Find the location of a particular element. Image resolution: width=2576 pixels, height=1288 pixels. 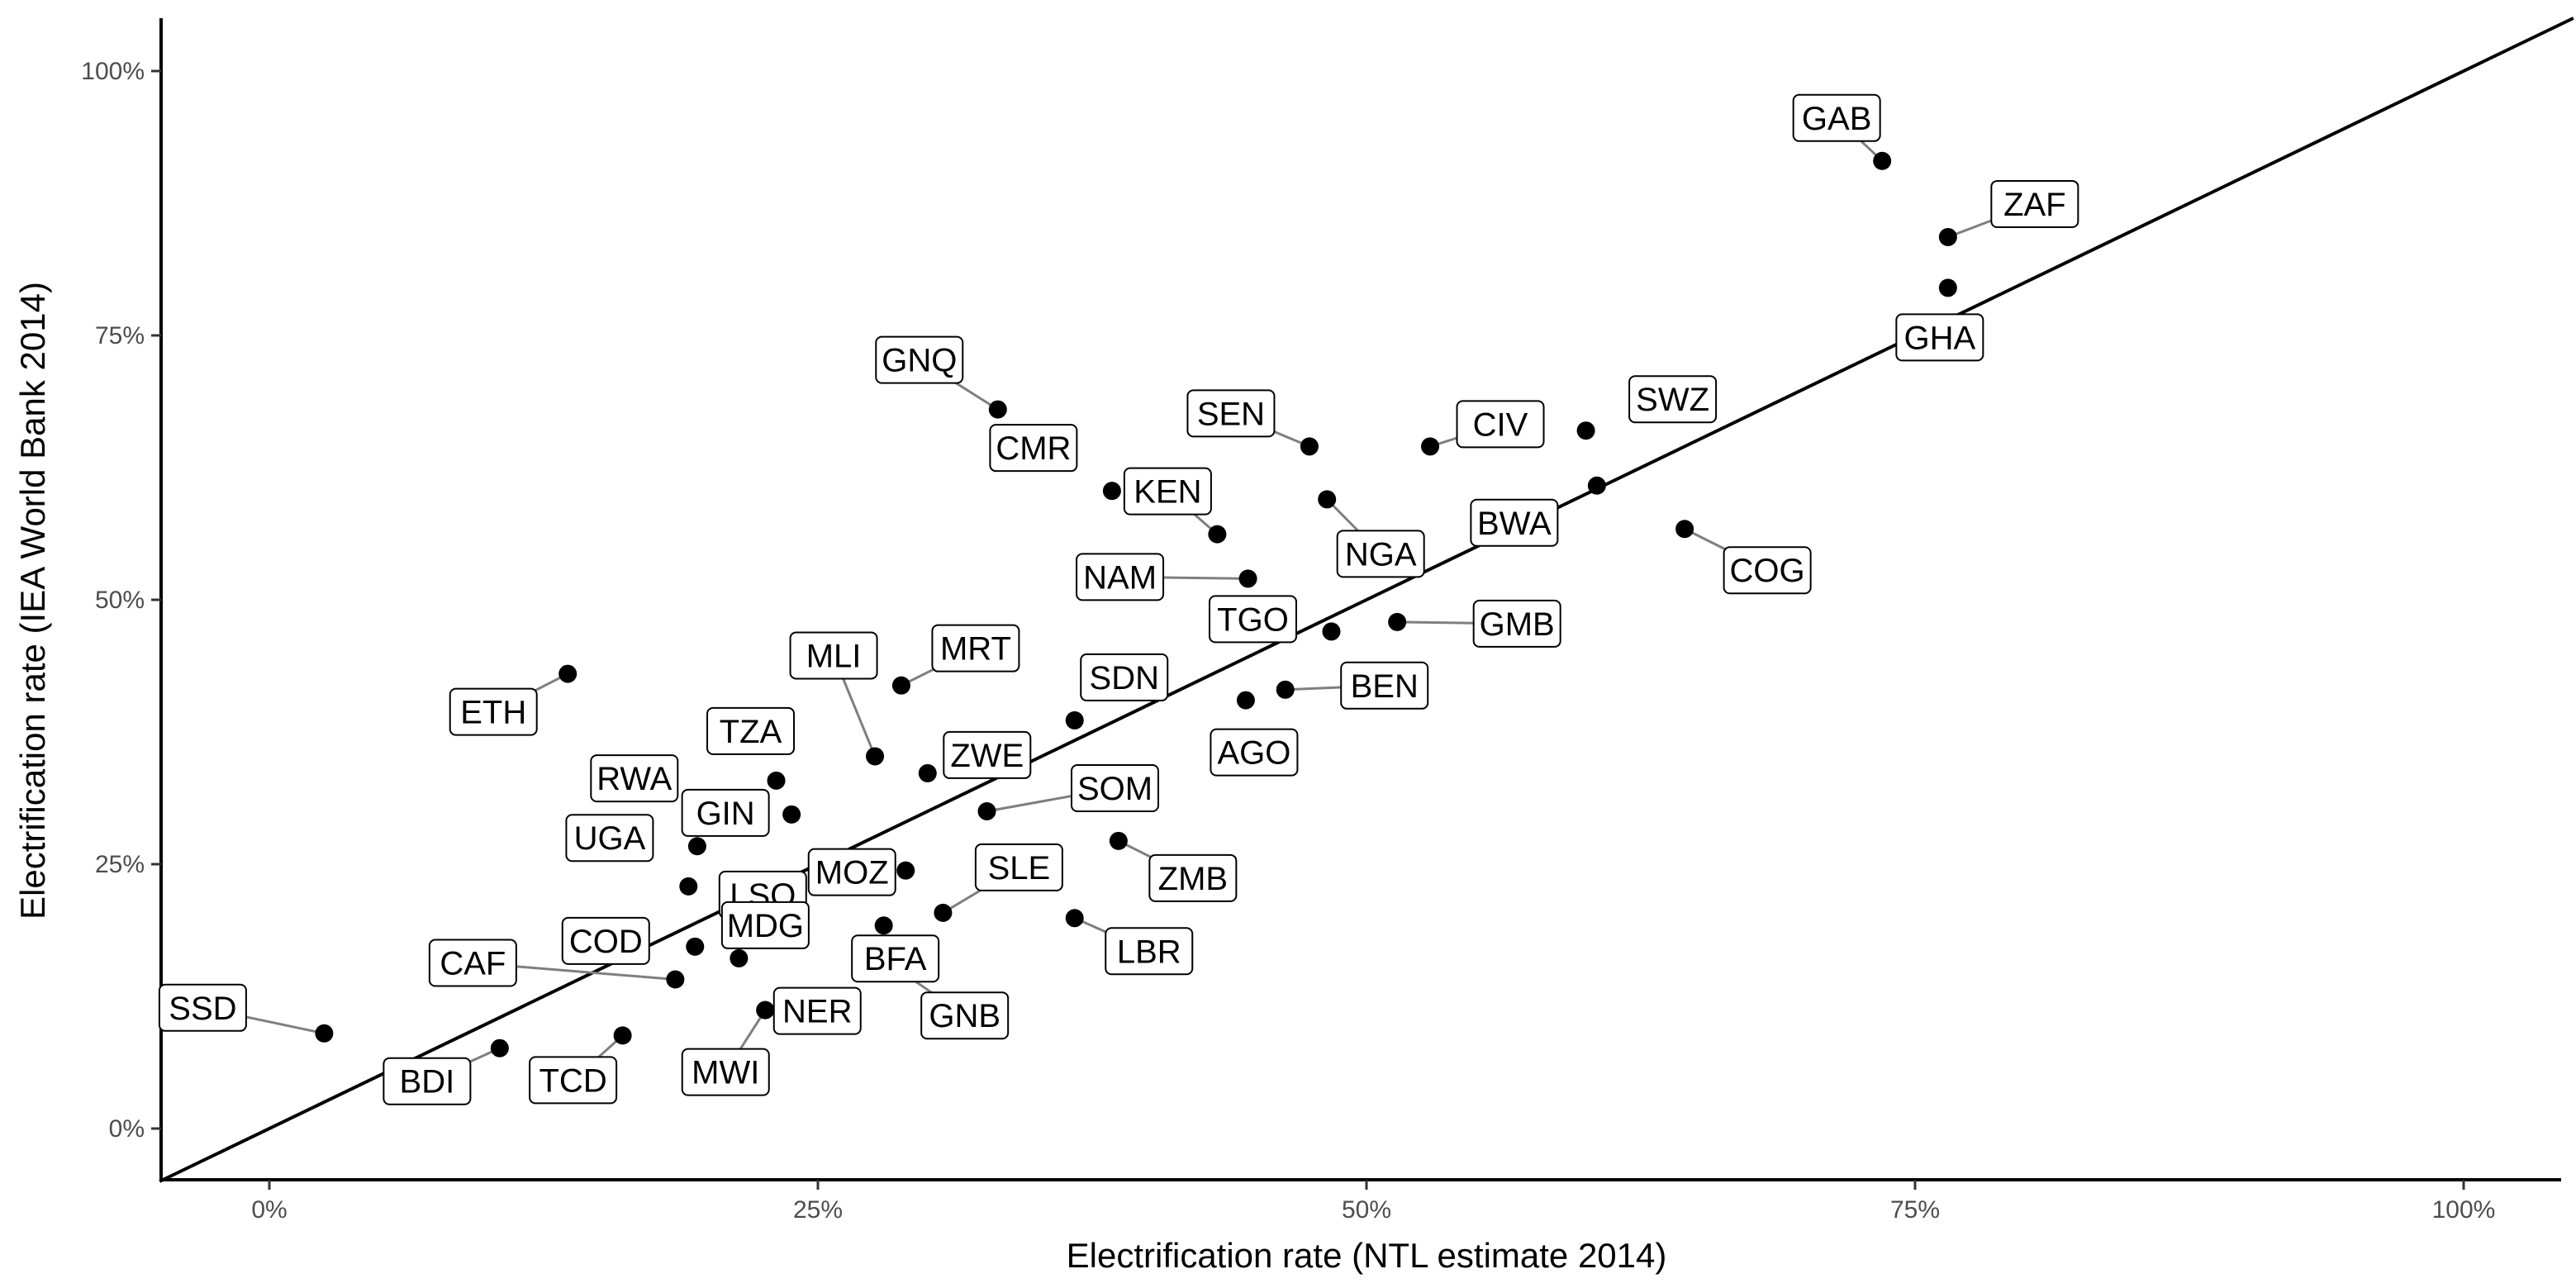

point-label-sdn: SDN is located at coordinates (1124, 677).